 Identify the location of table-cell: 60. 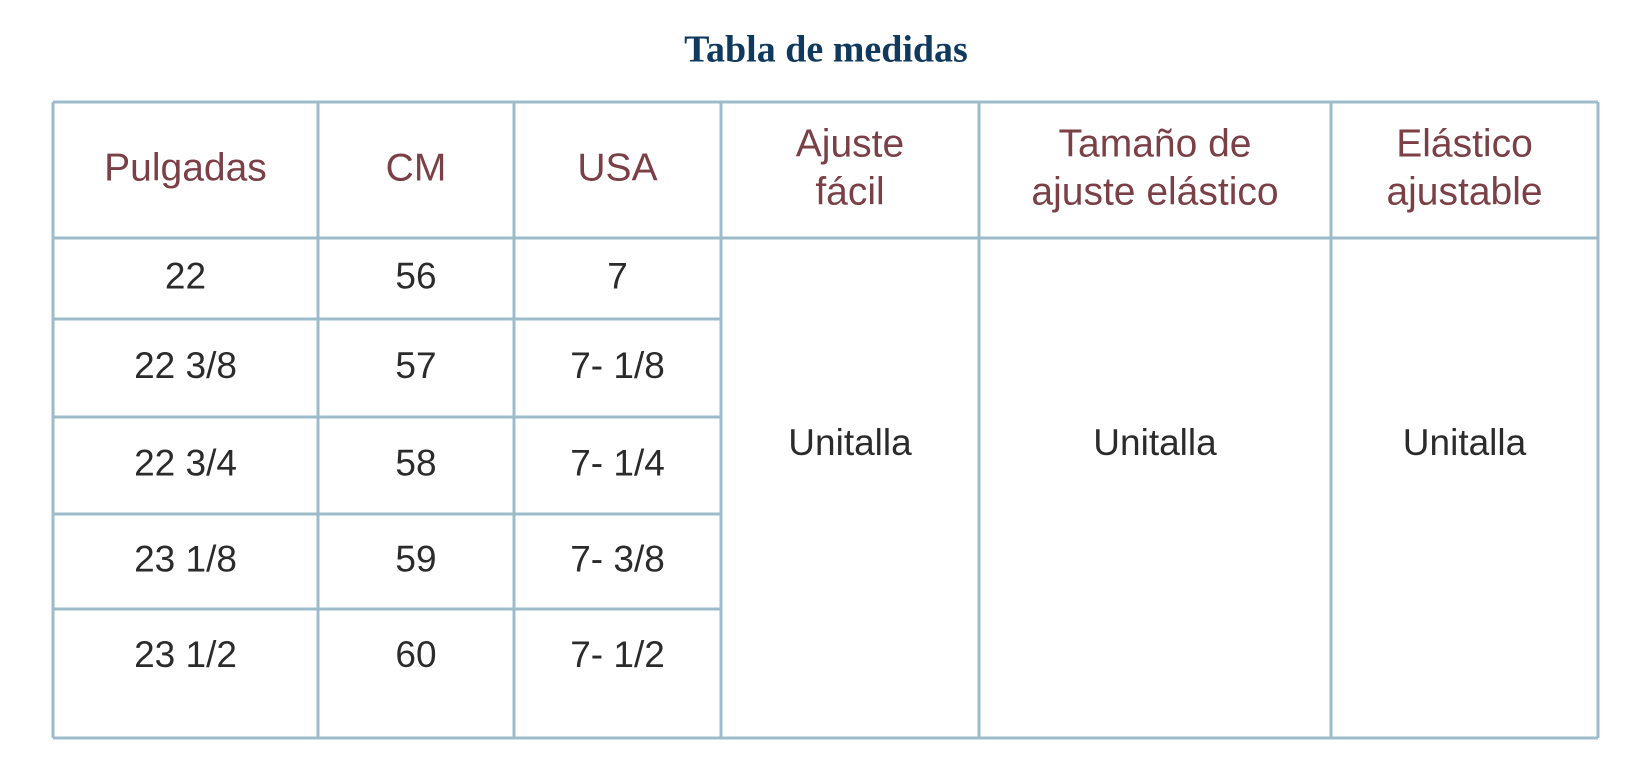
(415, 654).